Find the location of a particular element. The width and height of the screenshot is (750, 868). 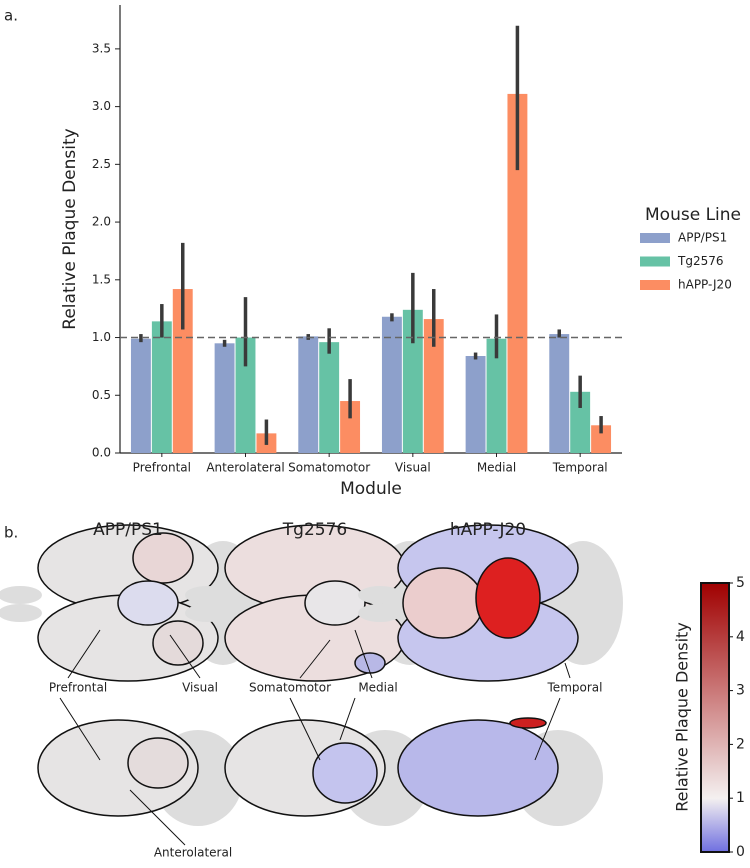

region-label: Visual is located at coordinates (200, 688).